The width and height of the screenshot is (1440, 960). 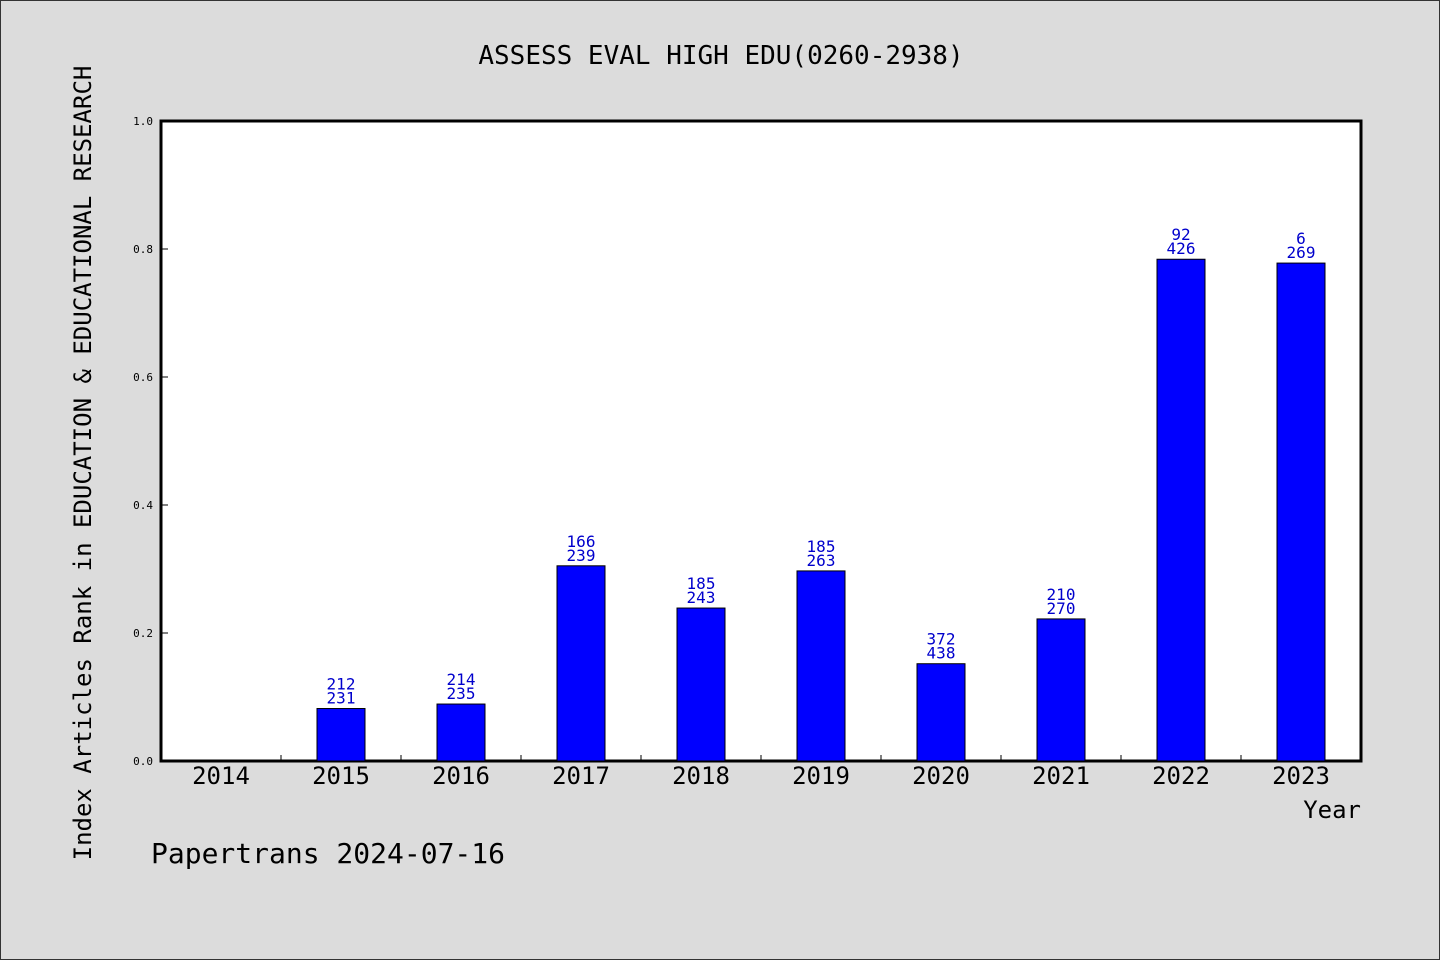 I want to click on x-tick-label: 2018, so click(x=701, y=776).